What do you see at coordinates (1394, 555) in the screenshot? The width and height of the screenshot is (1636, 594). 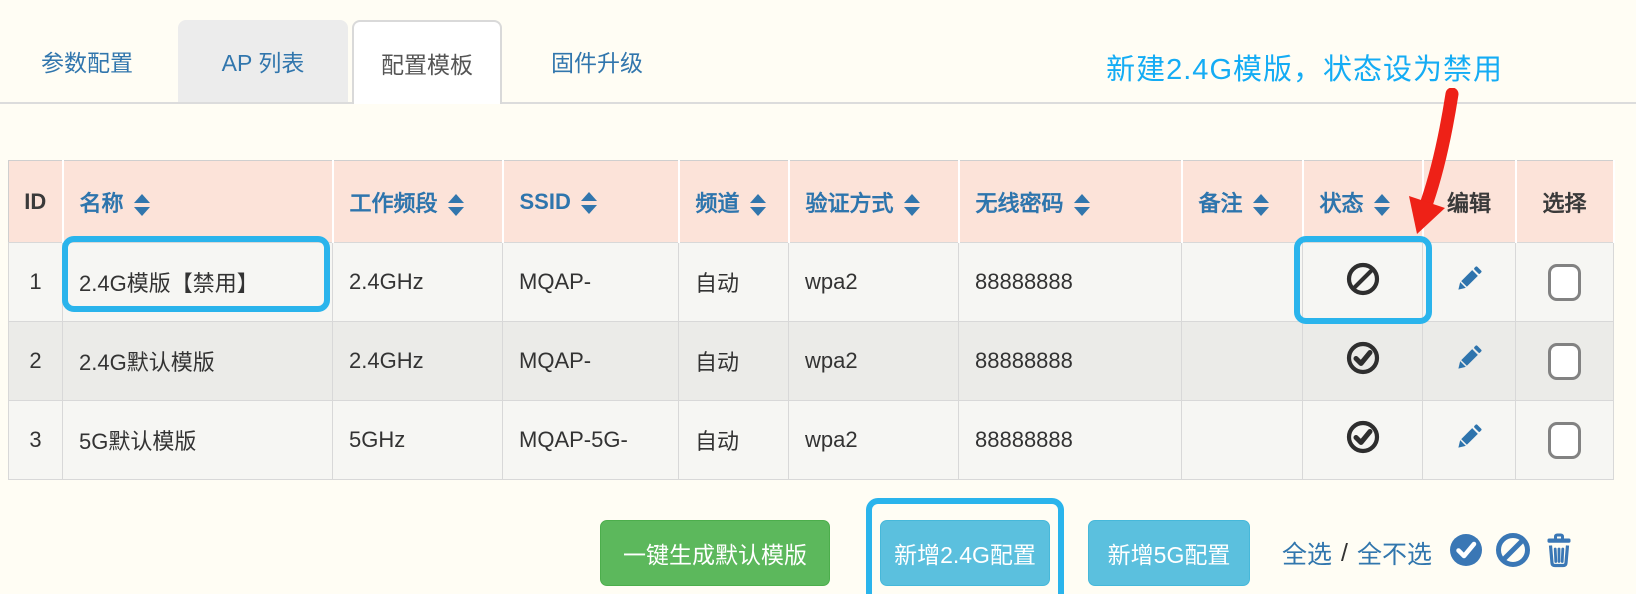 I see `select-none-link: 全不选` at bounding box center [1394, 555].